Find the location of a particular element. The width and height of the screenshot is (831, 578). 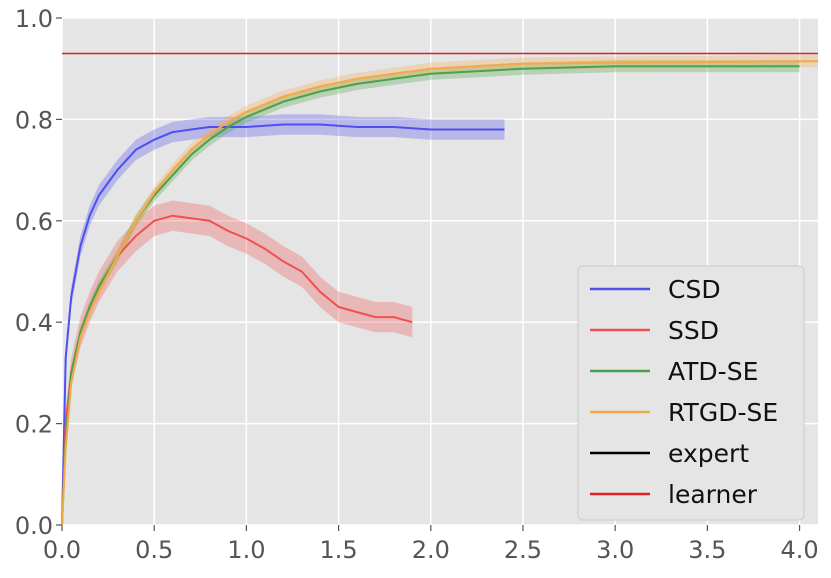

legend-label-atd-se: ATD-SE is located at coordinates (713, 371).